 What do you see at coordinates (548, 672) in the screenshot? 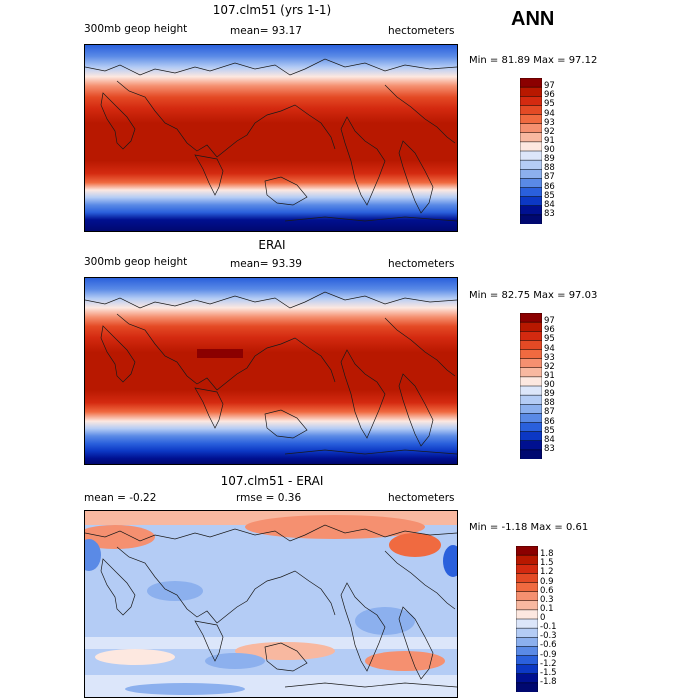
I see `colorbar-label: -1.5` at bounding box center [548, 672].